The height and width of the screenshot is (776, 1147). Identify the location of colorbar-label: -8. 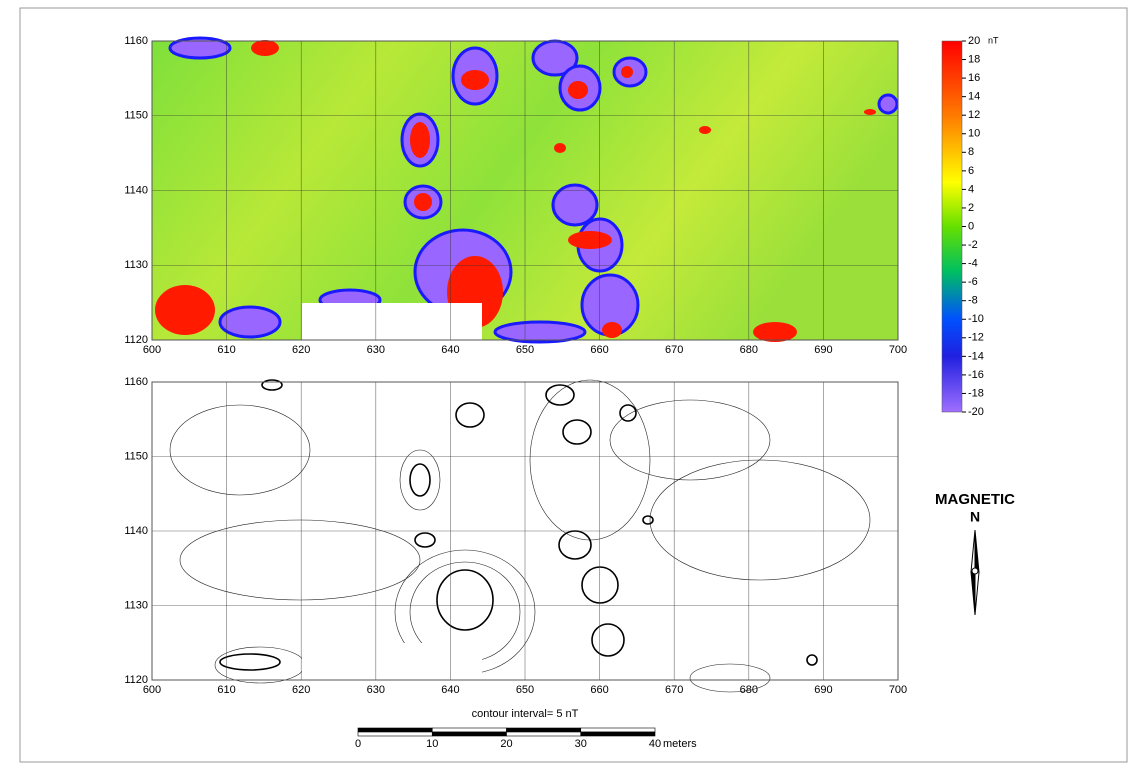
(973, 301).